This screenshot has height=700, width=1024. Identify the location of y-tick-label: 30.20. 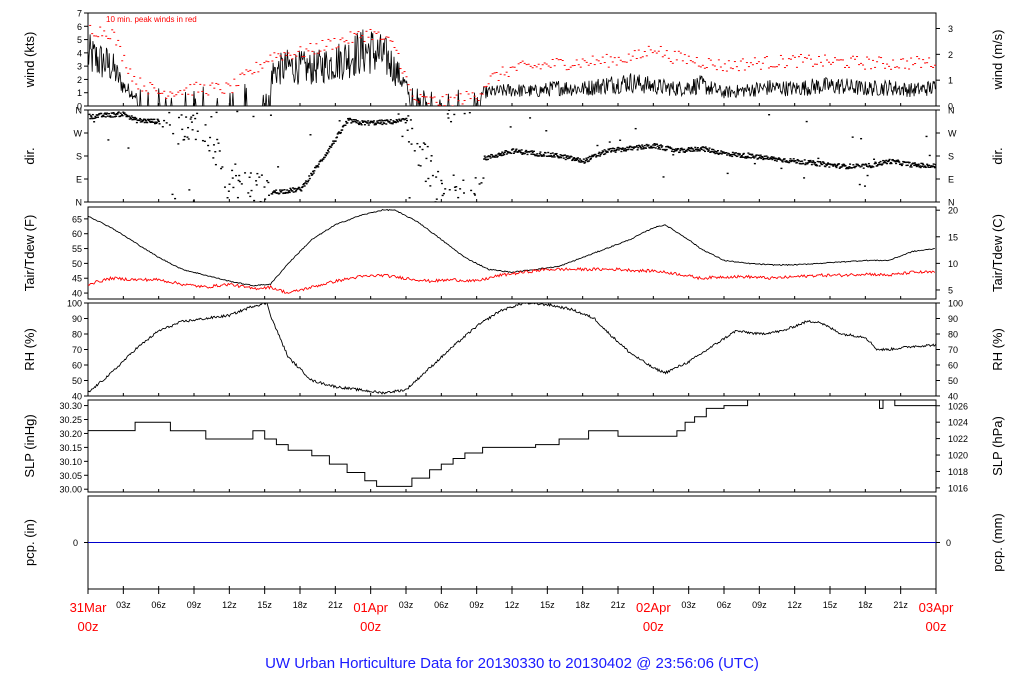
(70, 434).